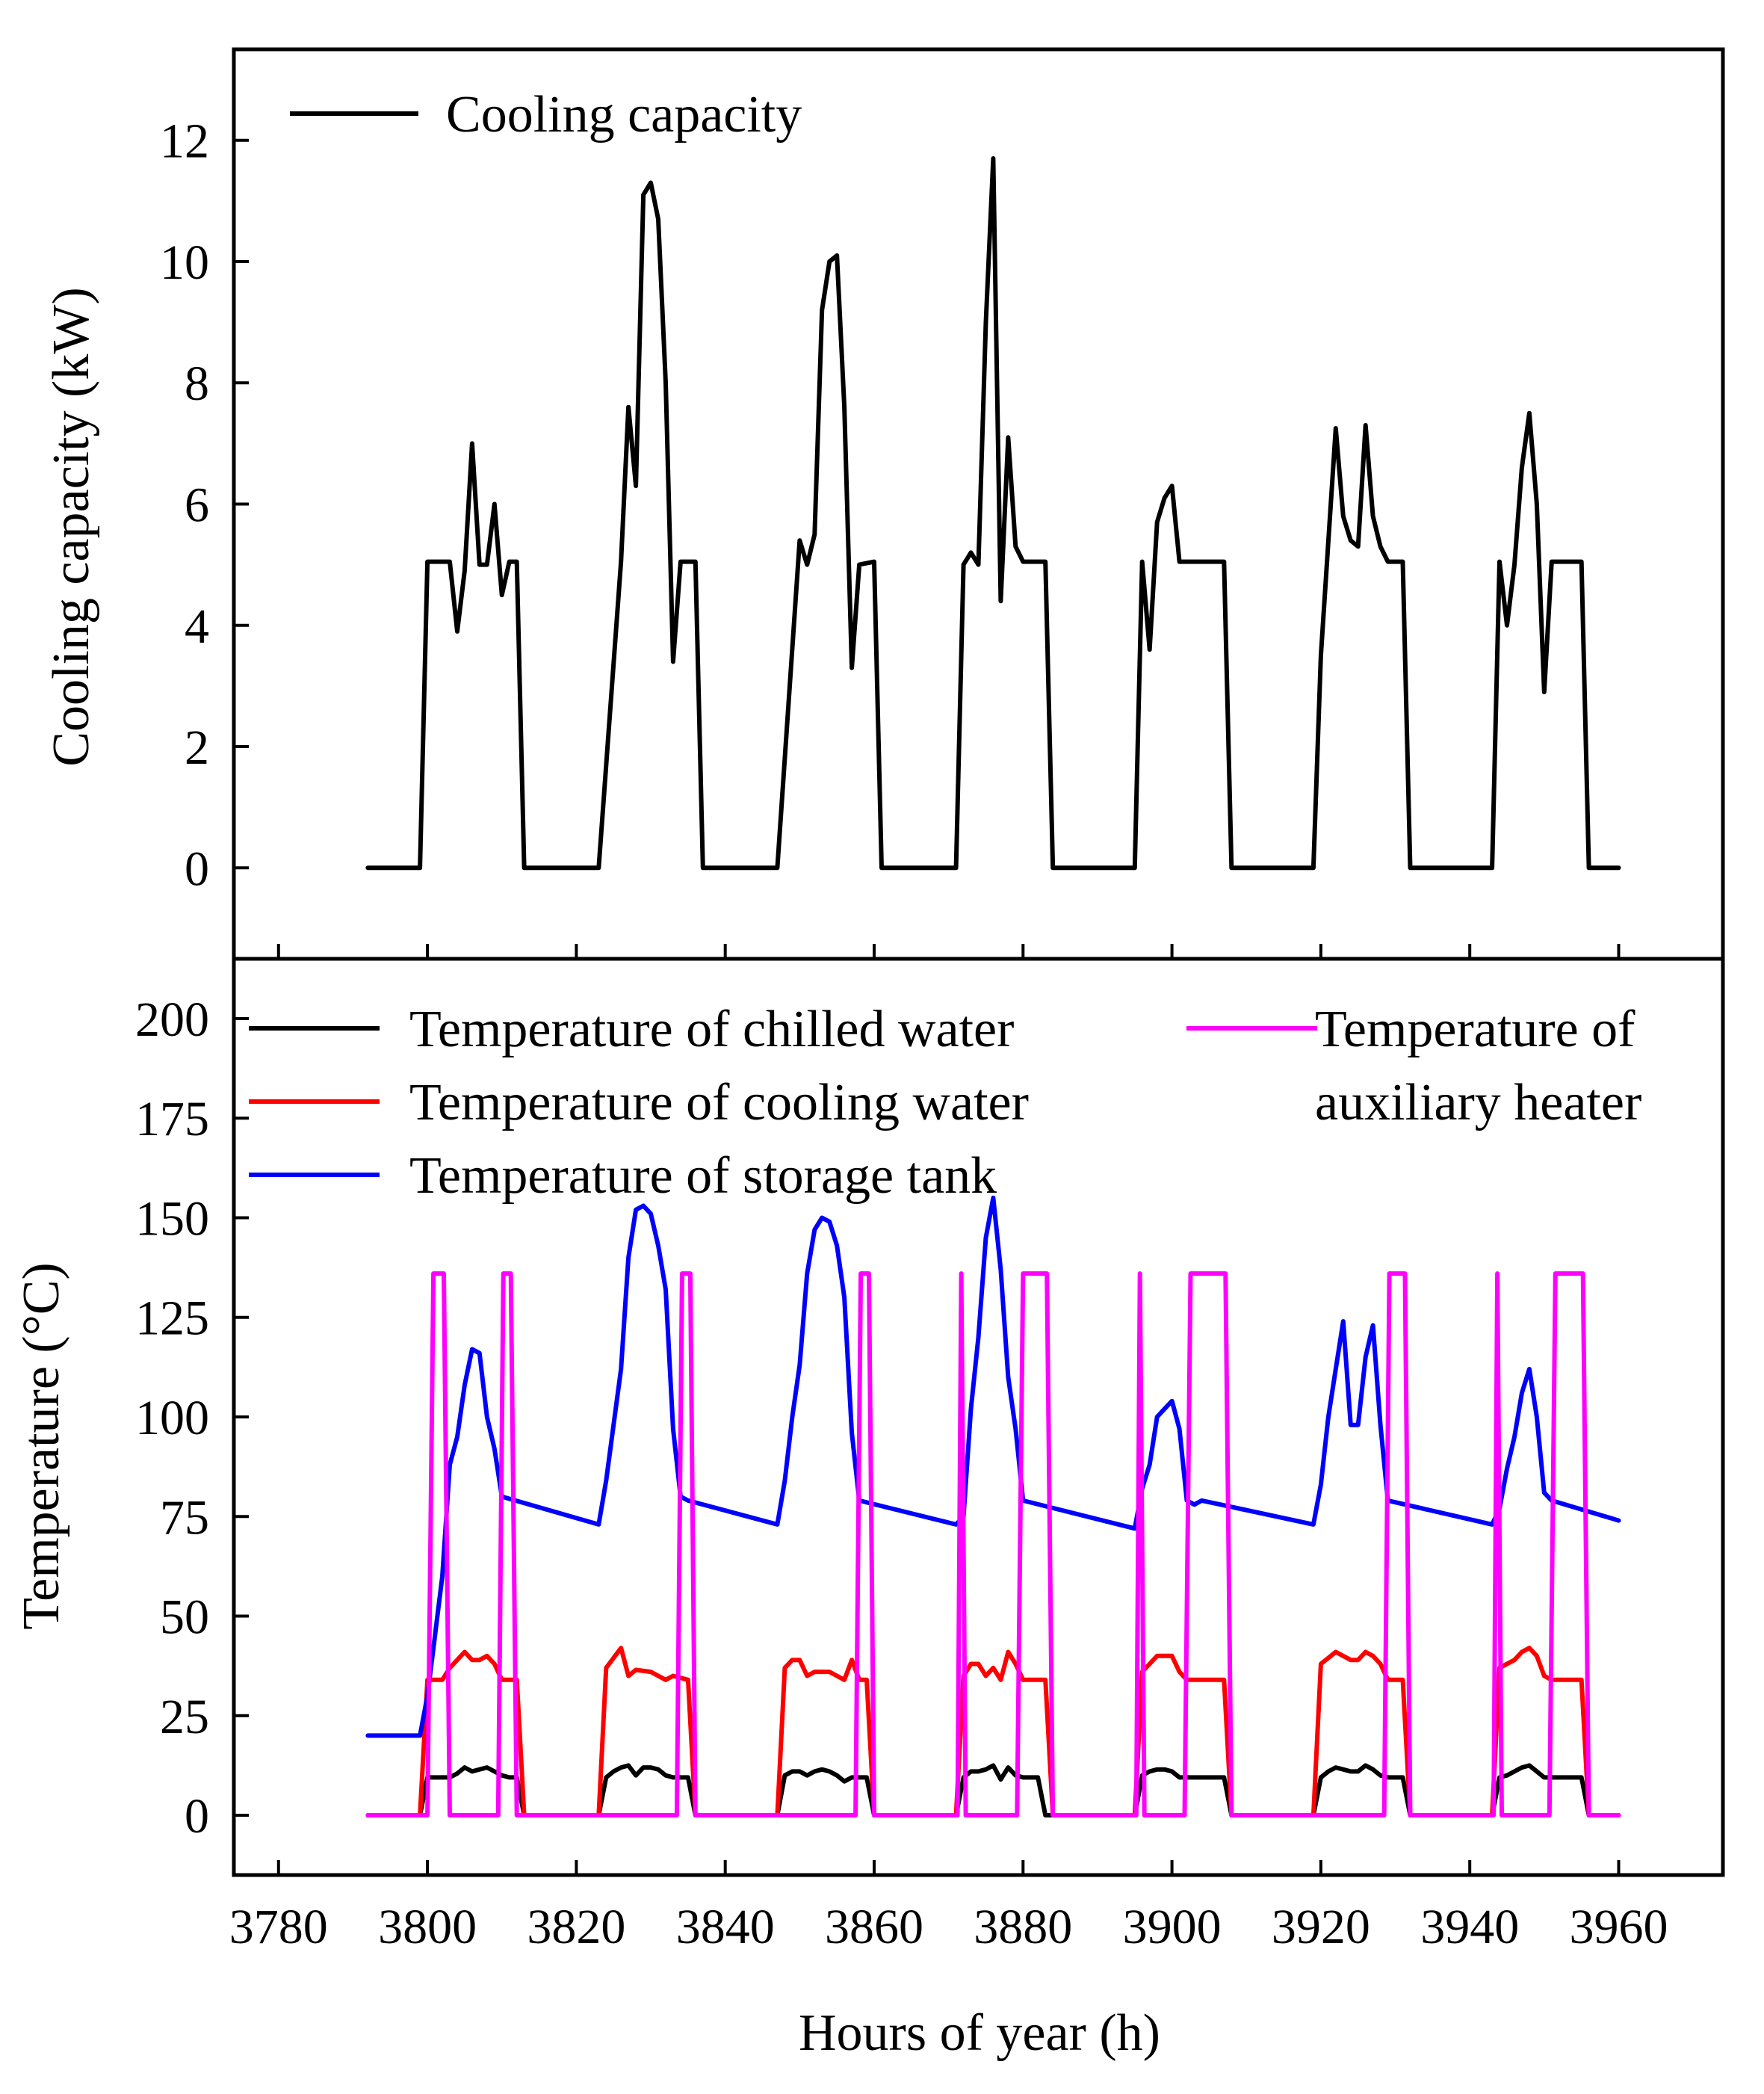 Image resolution: width=1764 pixels, height=2094 pixels. I want to click on y-tick-label: 2, so click(197, 747).